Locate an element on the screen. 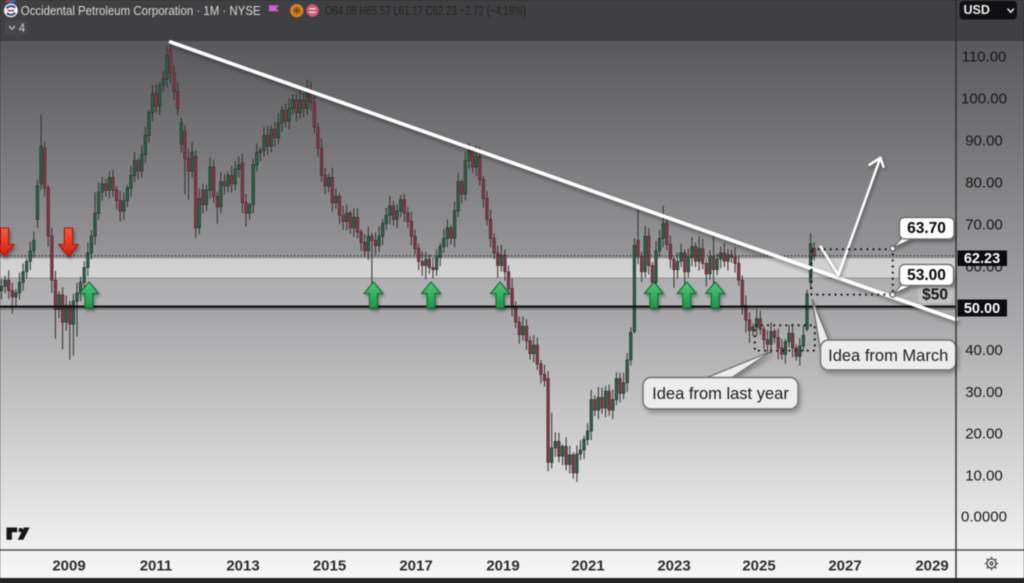 This screenshot has height=583, width=1024. svg-text: 70.00 is located at coordinates (984, 224).